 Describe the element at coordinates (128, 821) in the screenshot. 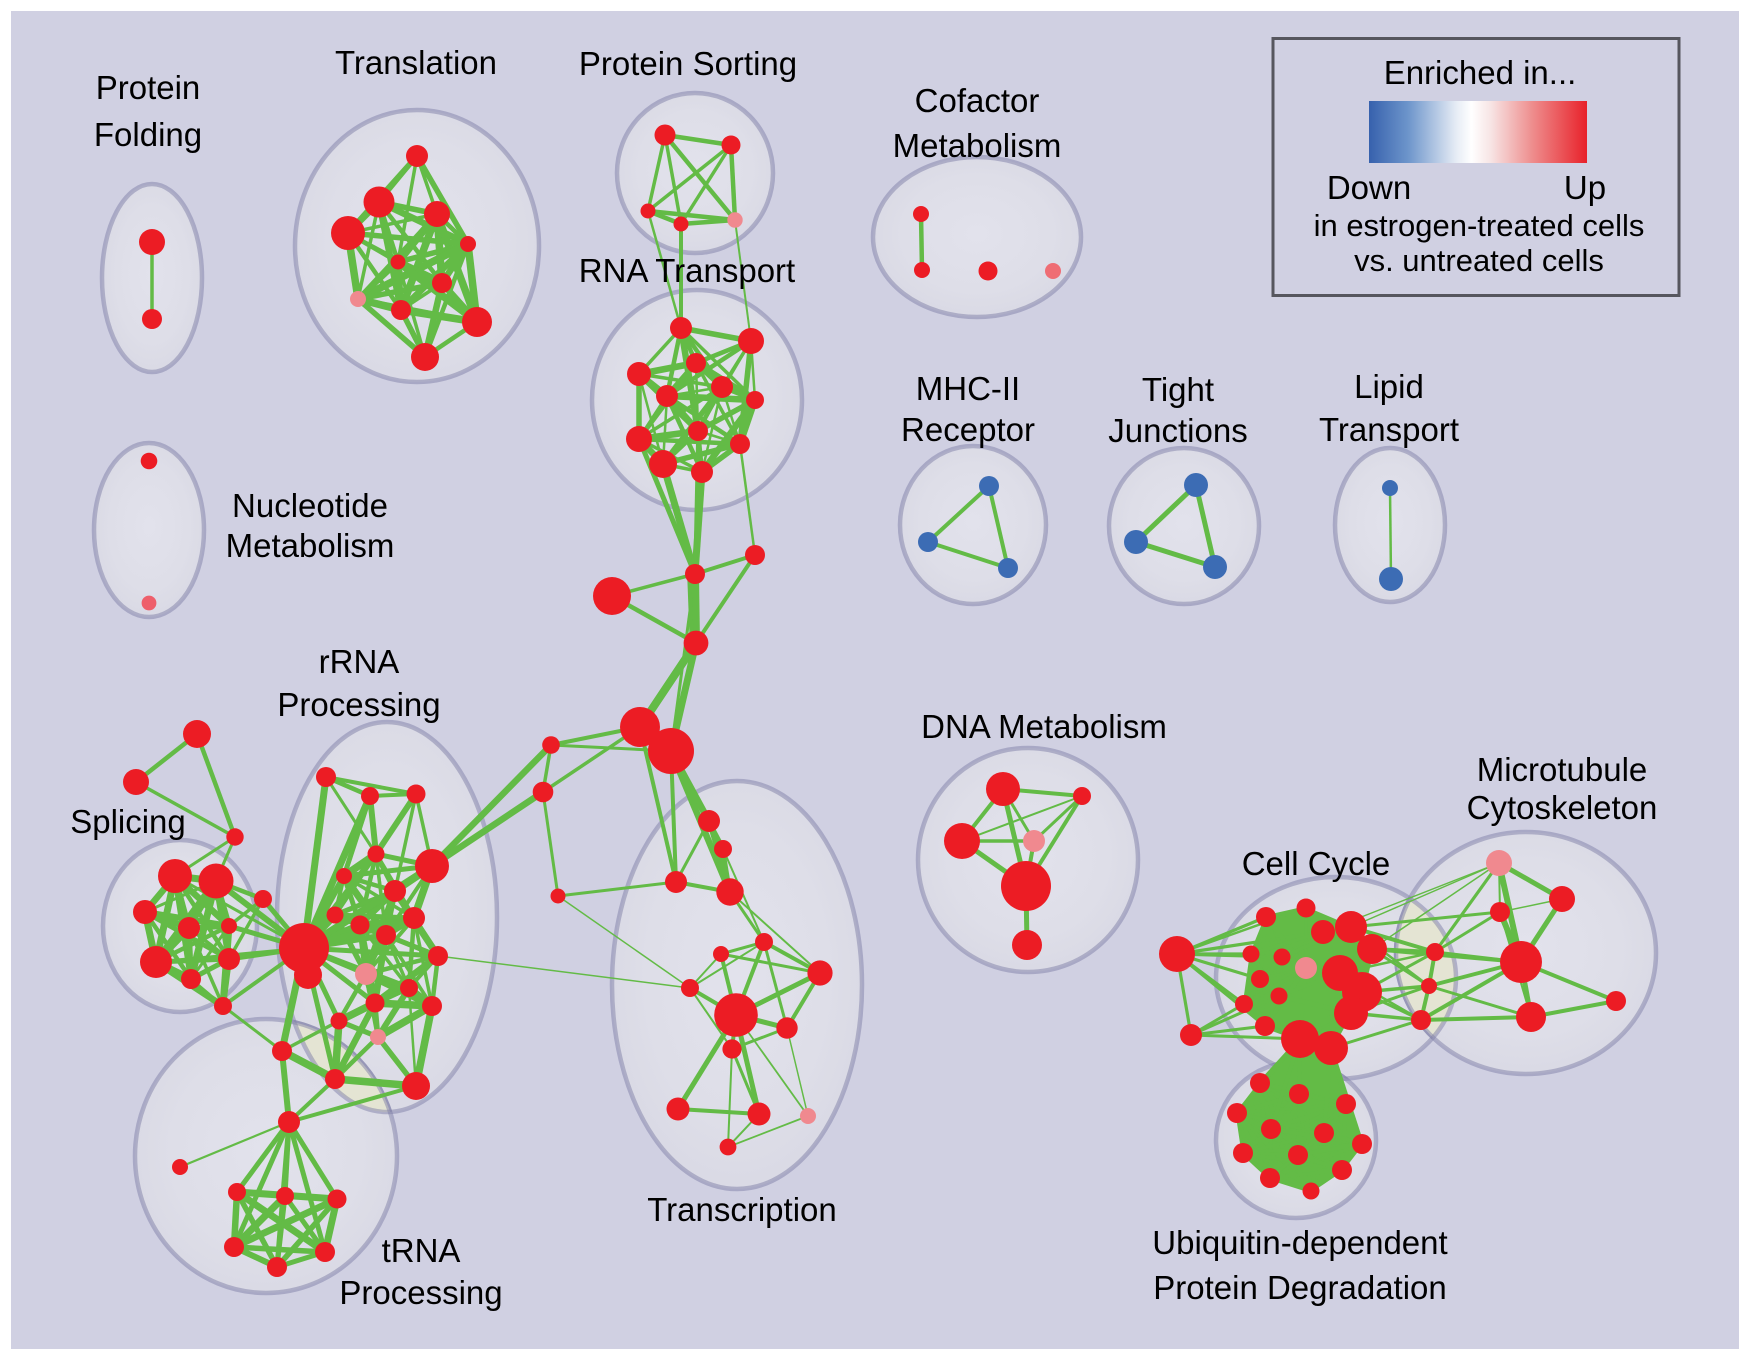

I see `svg-text: Splicing` at that location.